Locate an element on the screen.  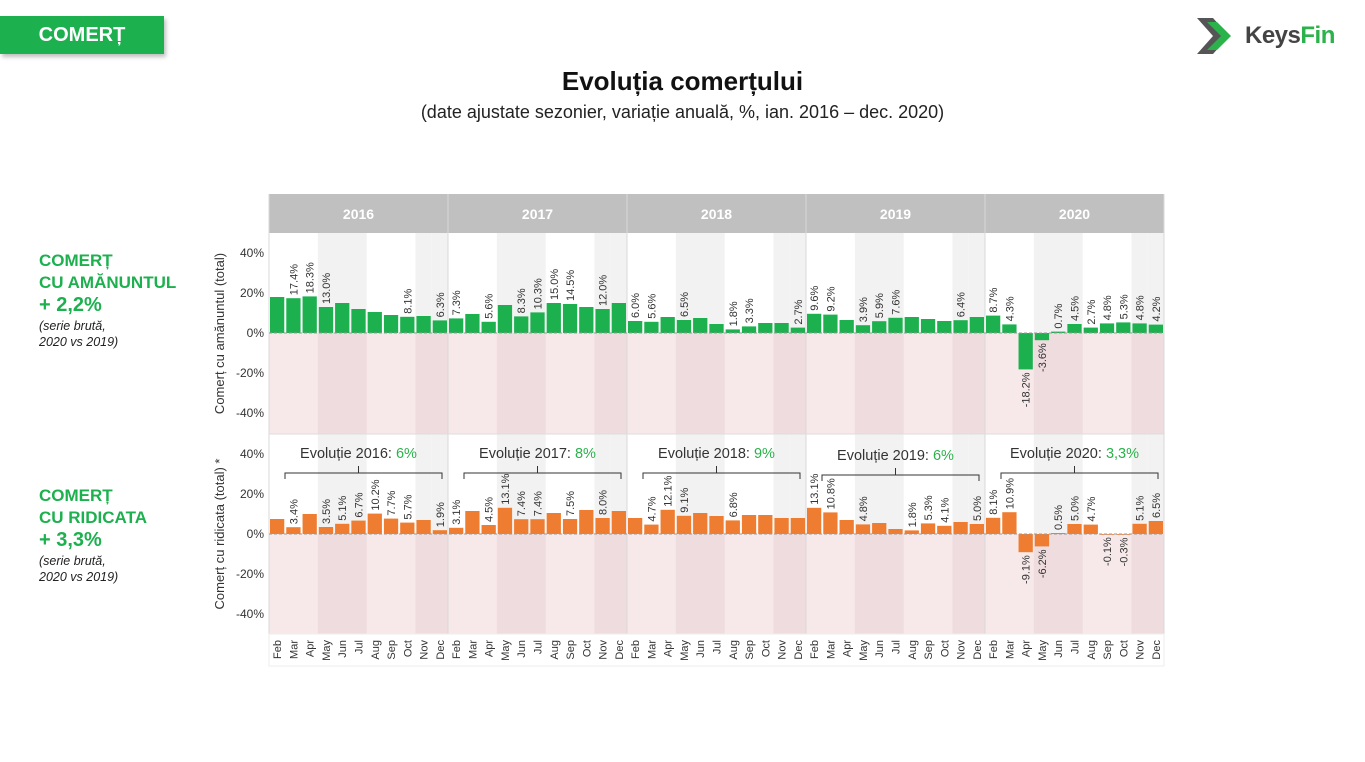
evolution-brace is located at coordinates (900, 474).